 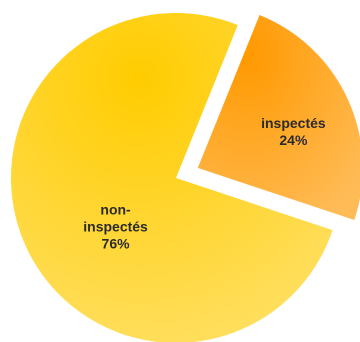 What do you see at coordinates (115, 210) in the screenshot?
I see `slice-label-1-line-0: non-` at bounding box center [115, 210].